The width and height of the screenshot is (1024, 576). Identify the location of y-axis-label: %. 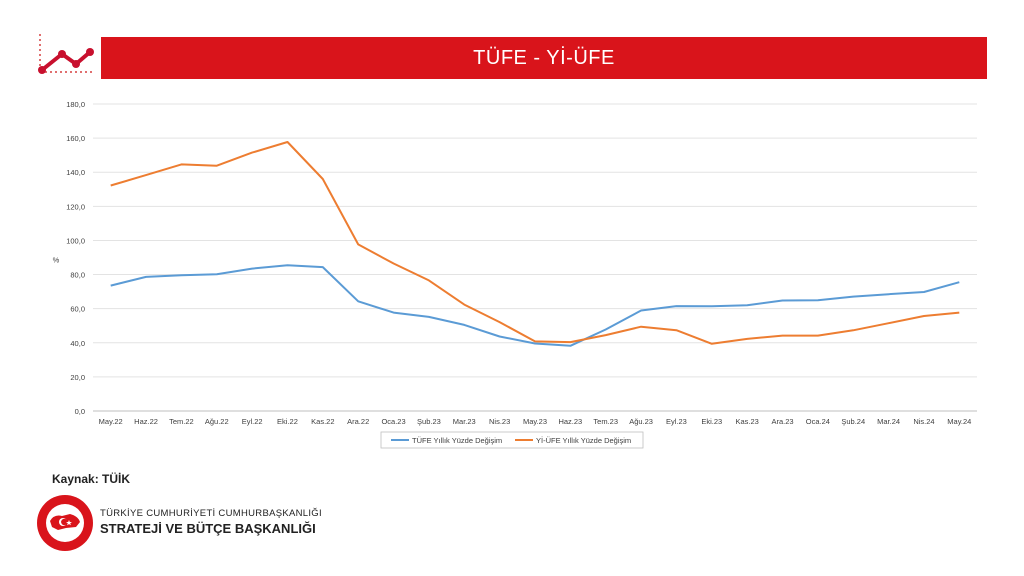
(56, 260).